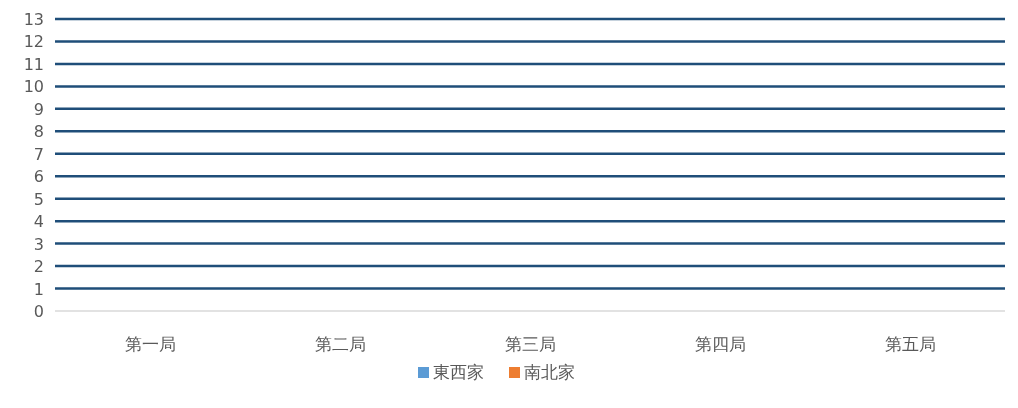 The height and width of the screenshot is (408, 1018). I want to click on y-tick-label: 11, so click(33, 64).